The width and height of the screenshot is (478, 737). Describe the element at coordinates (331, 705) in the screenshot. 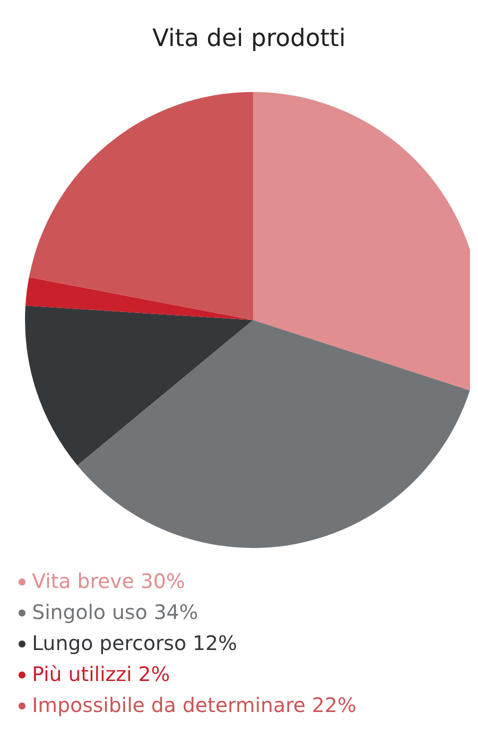

I see `data-label: 22%` at that location.